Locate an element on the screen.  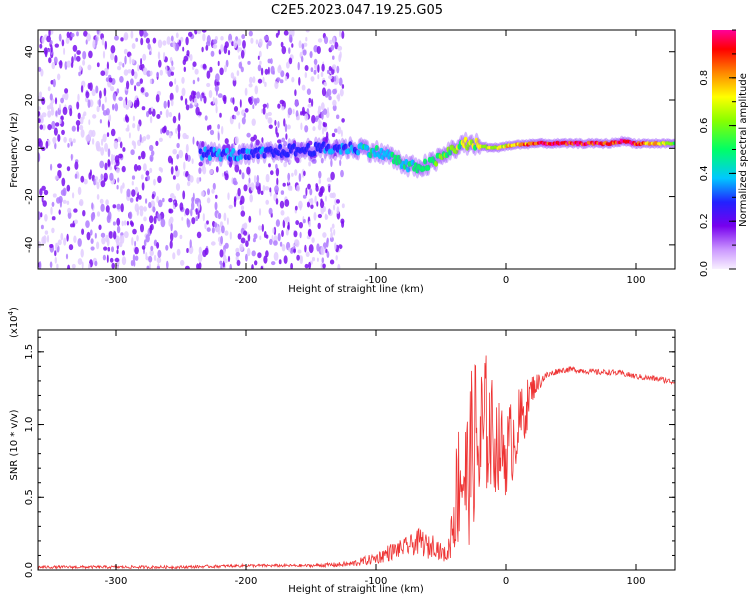
colorbar-ticks: 0.0 0.2 0.4 0.6 0.8 is located at coordinates (717, 153).